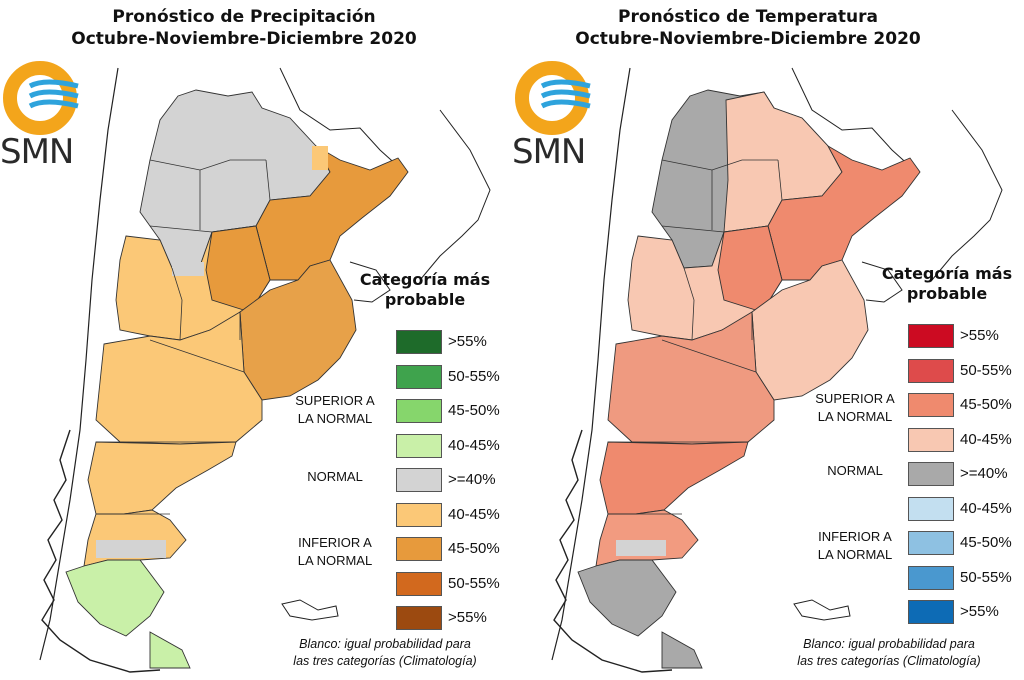 The height and width of the screenshot is (680, 1024). Describe the element at coordinates (647, 538) in the screenshot. I see `region-patagonia-south` at that location.